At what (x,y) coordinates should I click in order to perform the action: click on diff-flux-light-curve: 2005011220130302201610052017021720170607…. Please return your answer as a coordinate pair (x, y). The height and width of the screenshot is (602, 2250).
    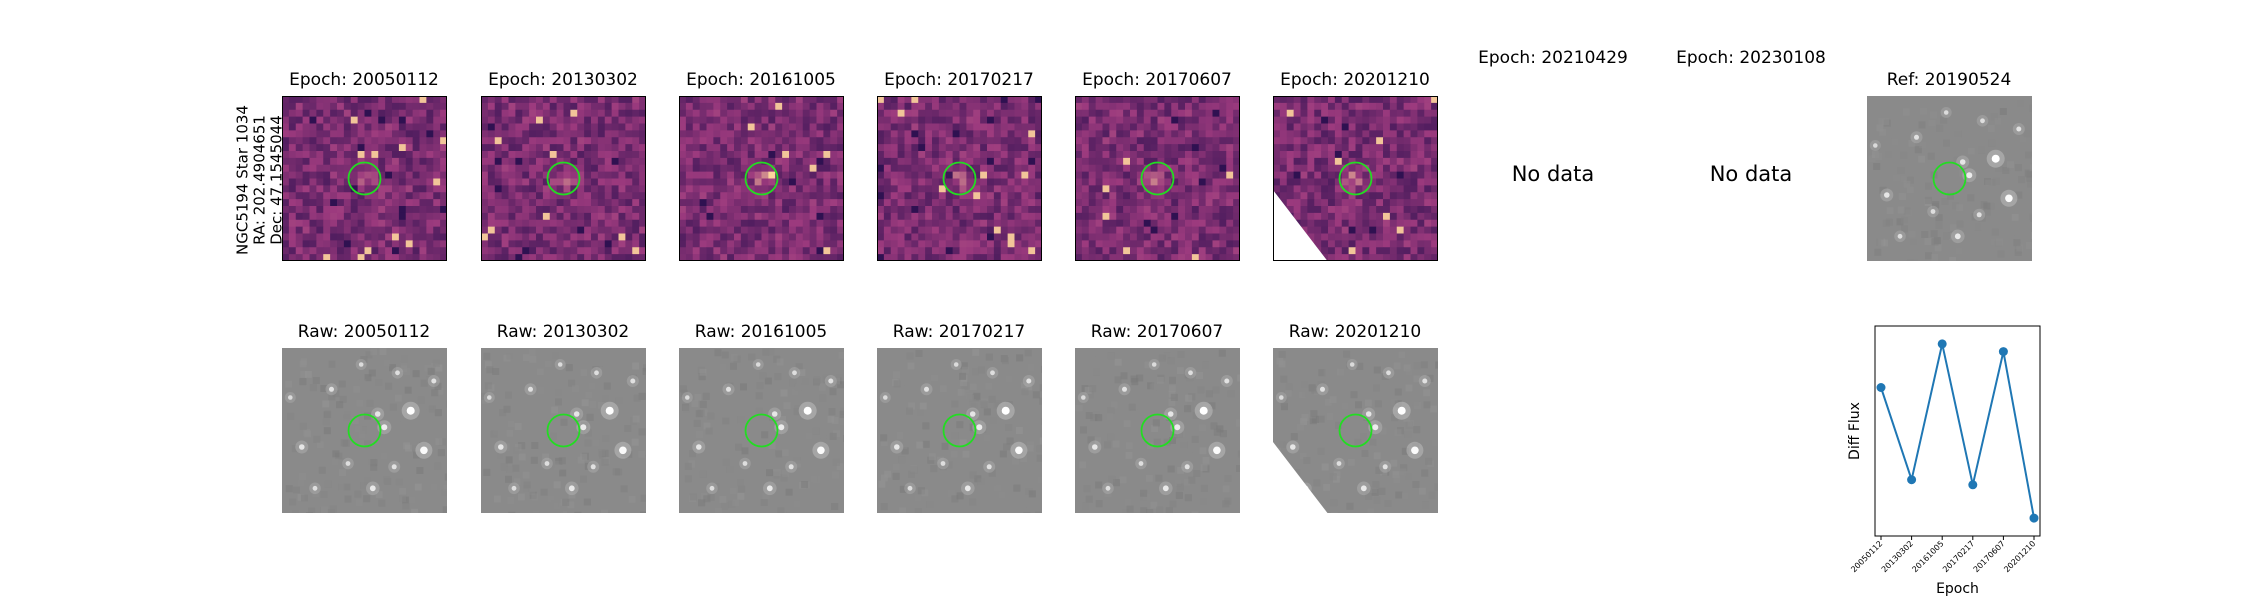
    Looking at the image, I should click on (1960, 457).